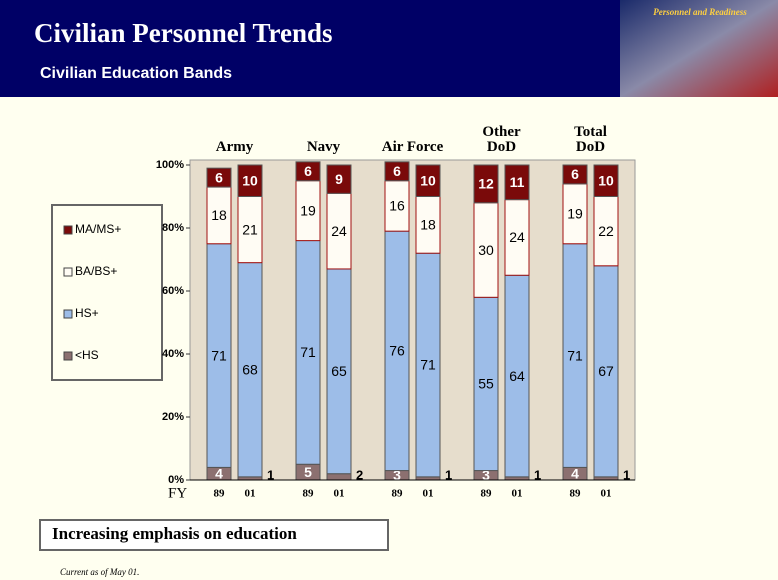 The image size is (778, 580). What do you see at coordinates (517, 376) in the screenshot?
I see `data-label: 64` at bounding box center [517, 376].